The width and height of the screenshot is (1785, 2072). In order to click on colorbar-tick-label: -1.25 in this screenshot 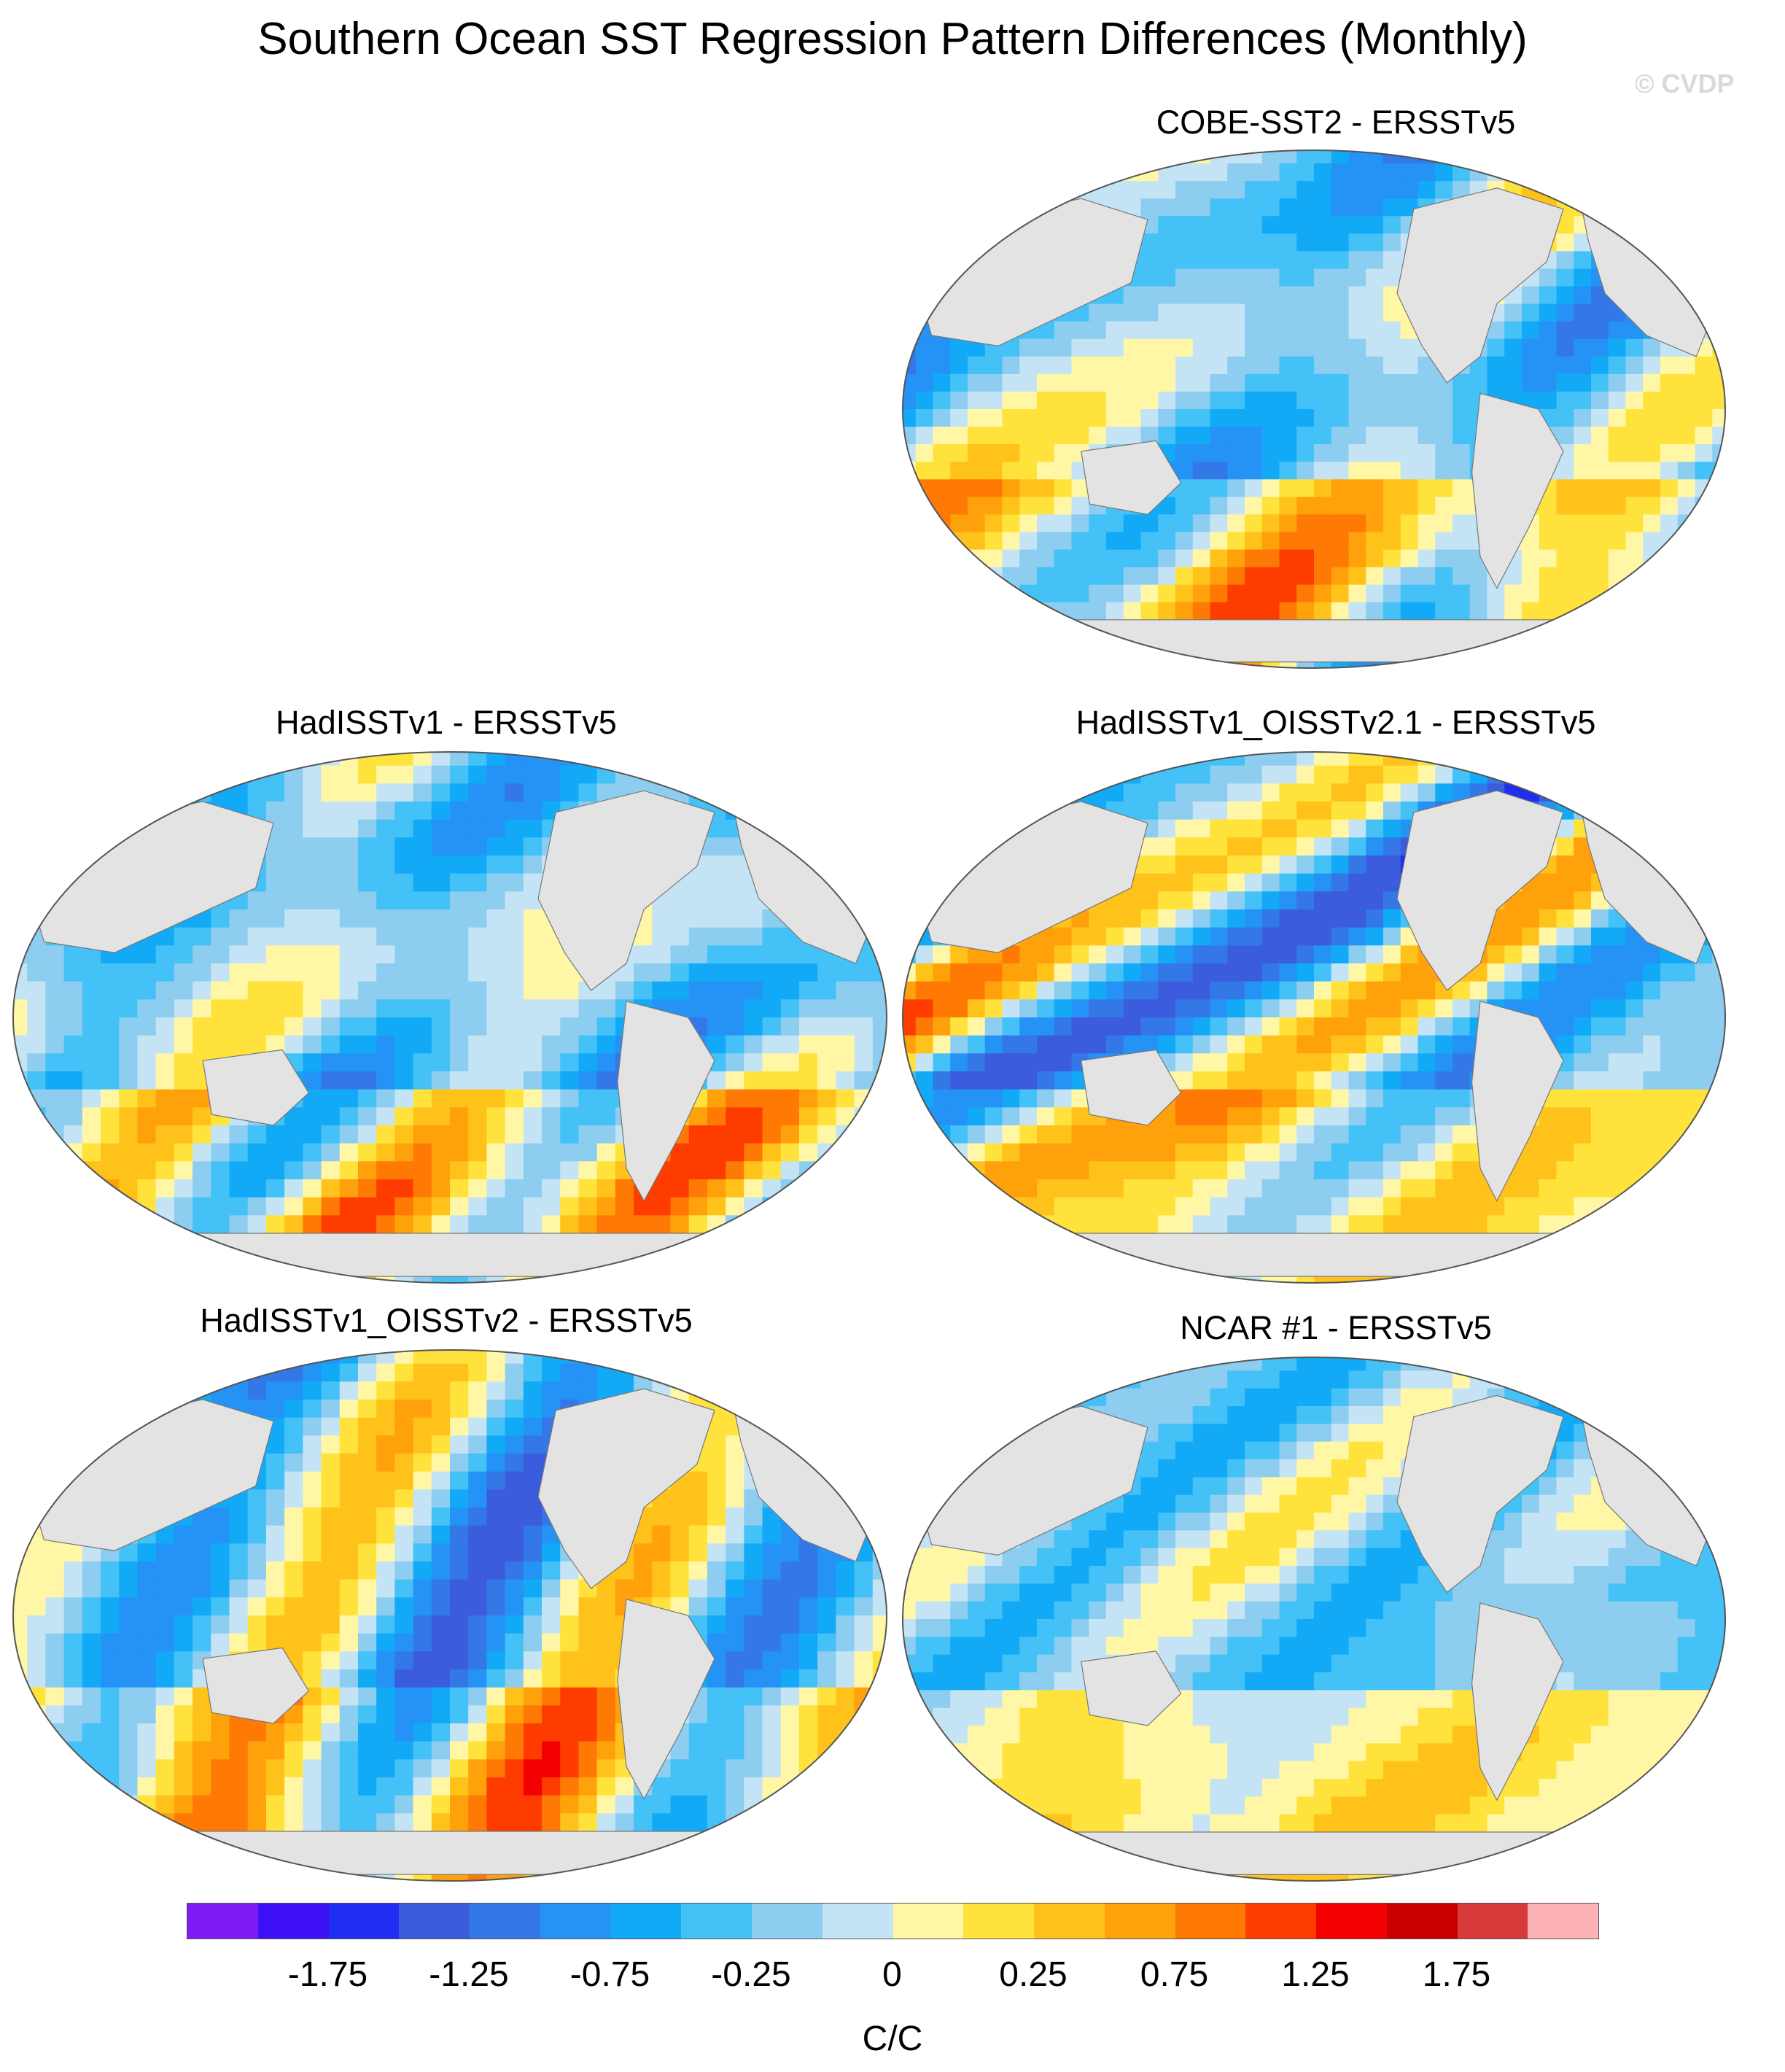, I will do `click(469, 1974)`.